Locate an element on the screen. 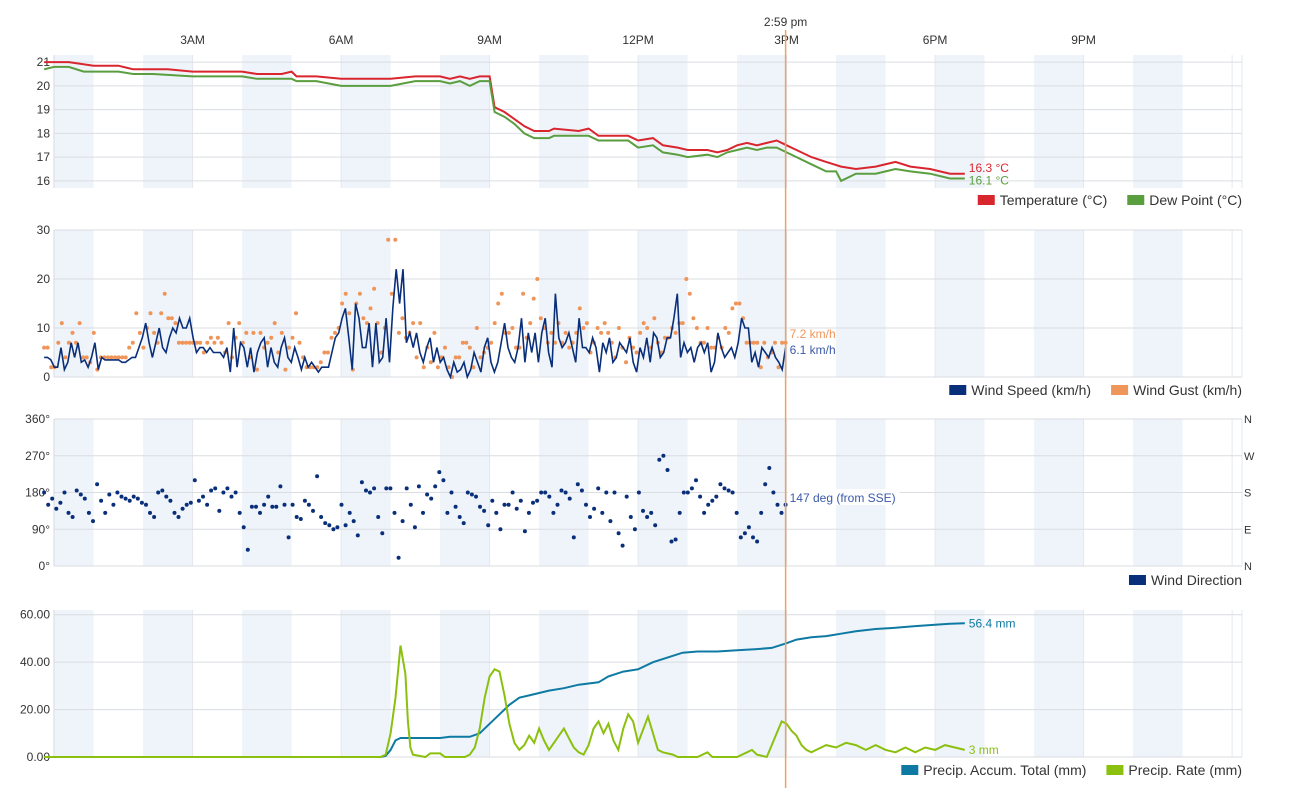  legend-label: Temperature (°C) is located at coordinates (1054, 200).